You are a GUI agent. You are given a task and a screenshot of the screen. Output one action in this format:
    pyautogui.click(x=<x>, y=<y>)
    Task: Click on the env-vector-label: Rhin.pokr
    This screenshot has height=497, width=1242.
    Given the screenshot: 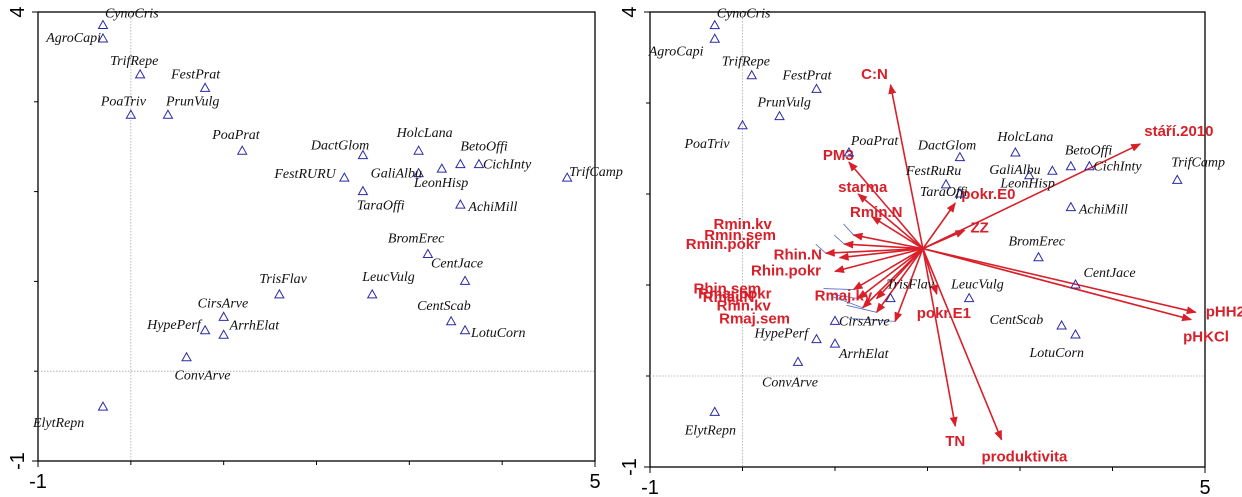 What is the action you would take?
    pyautogui.click(x=786, y=270)
    